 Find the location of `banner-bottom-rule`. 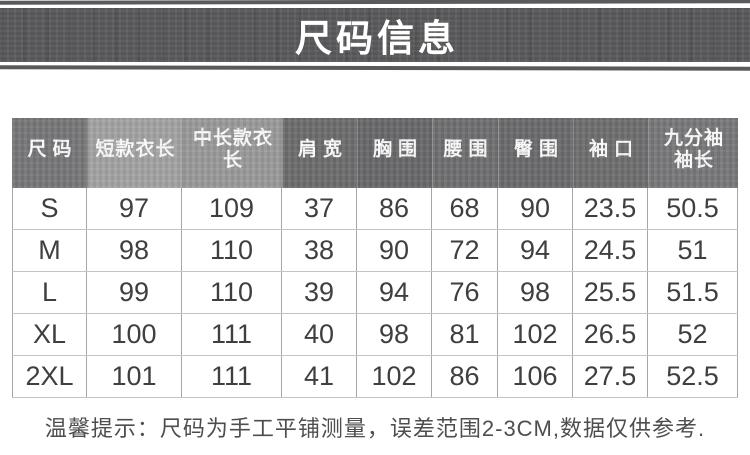

banner-bottom-rule is located at coordinates (375, 68).